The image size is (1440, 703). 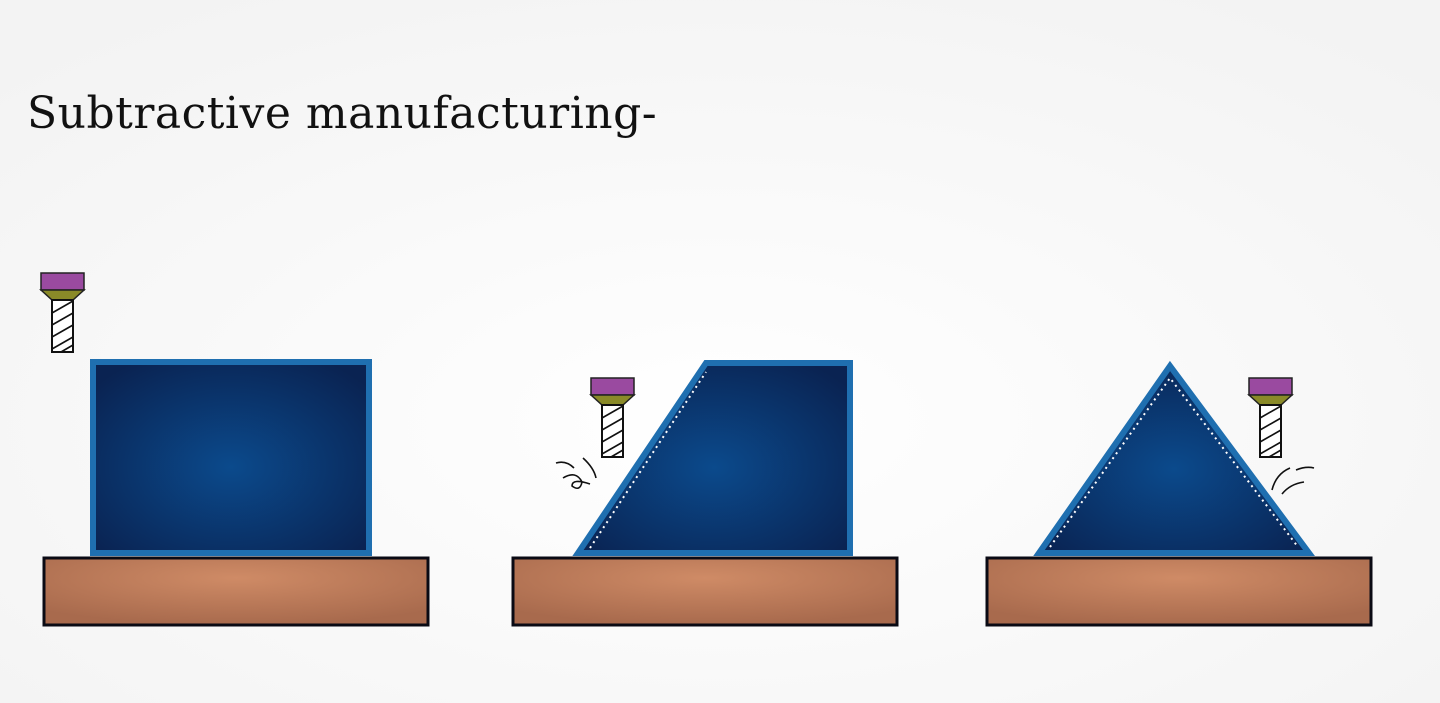 What do you see at coordinates (231, 457) in the screenshot?
I see `workpiece-block` at bounding box center [231, 457].